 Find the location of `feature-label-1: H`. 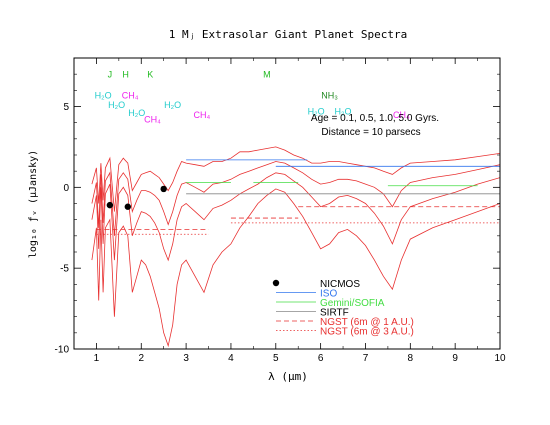

feature-label-1: H is located at coordinates (125, 74).